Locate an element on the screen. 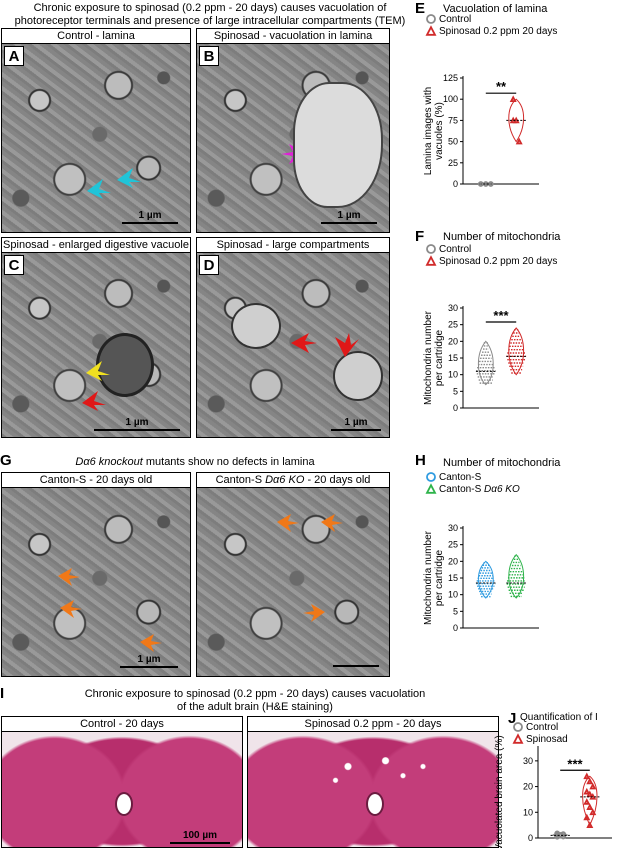 The width and height of the screenshot is (617, 848). chart-title: Vacuolation of lamina is located at coordinates (495, 9).